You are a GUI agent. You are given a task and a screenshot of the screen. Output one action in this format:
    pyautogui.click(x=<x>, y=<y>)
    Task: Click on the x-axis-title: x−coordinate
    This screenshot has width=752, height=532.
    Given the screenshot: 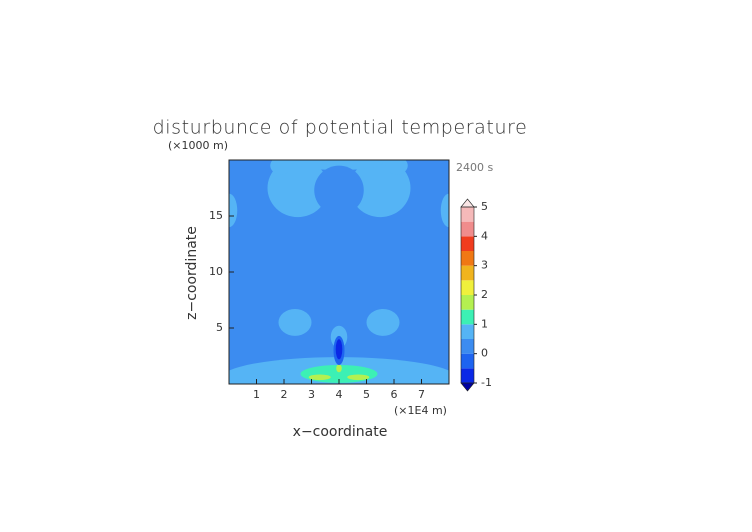 What is the action you would take?
    pyautogui.click(x=340, y=432)
    